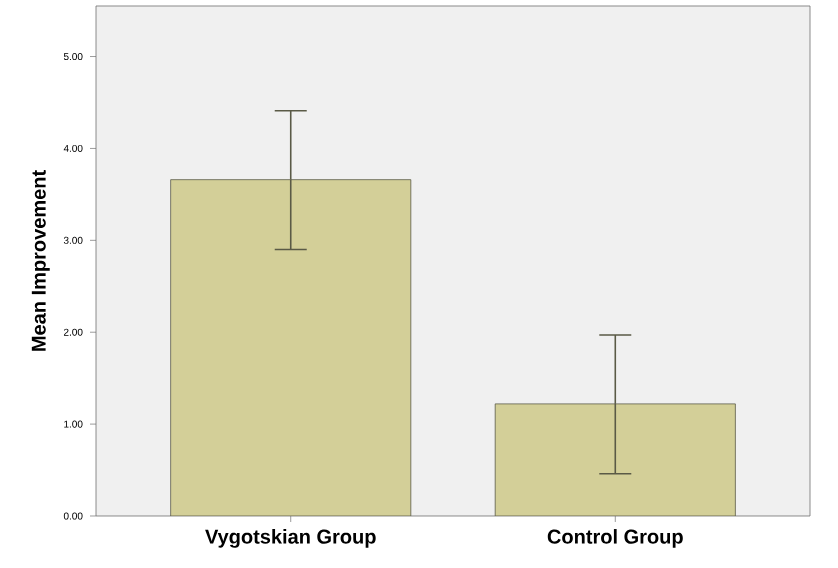 The image size is (838, 568). What do you see at coordinates (615, 538) in the screenshot?
I see `x-tick-label: Control Group` at bounding box center [615, 538].